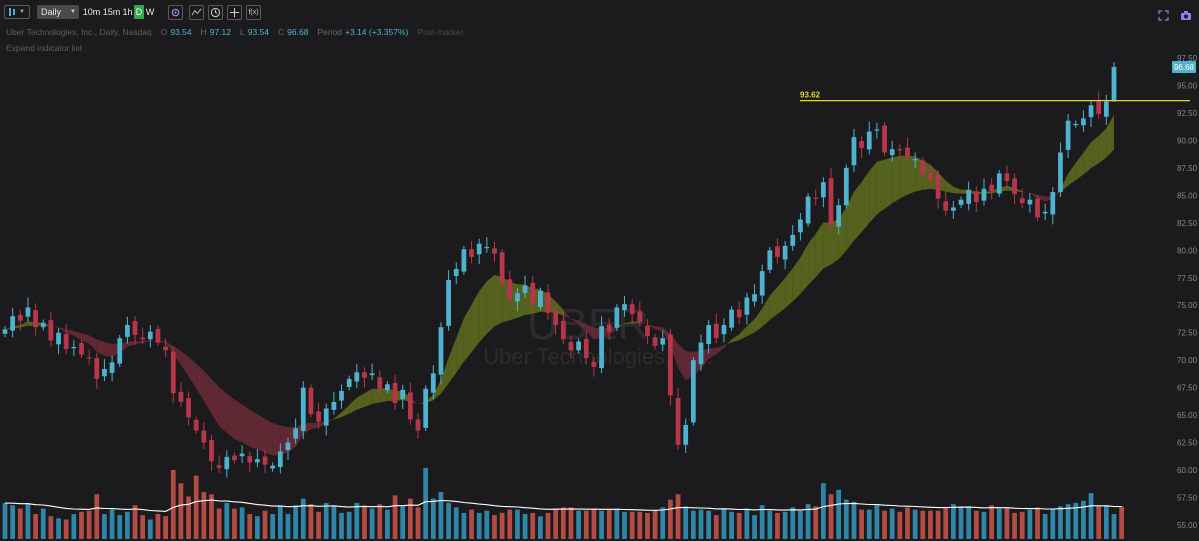 This screenshot has height=541, width=1199. Describe the element at coordinates (111, 12) in the screenshot. I see `interval-15m: 15m` at that location.